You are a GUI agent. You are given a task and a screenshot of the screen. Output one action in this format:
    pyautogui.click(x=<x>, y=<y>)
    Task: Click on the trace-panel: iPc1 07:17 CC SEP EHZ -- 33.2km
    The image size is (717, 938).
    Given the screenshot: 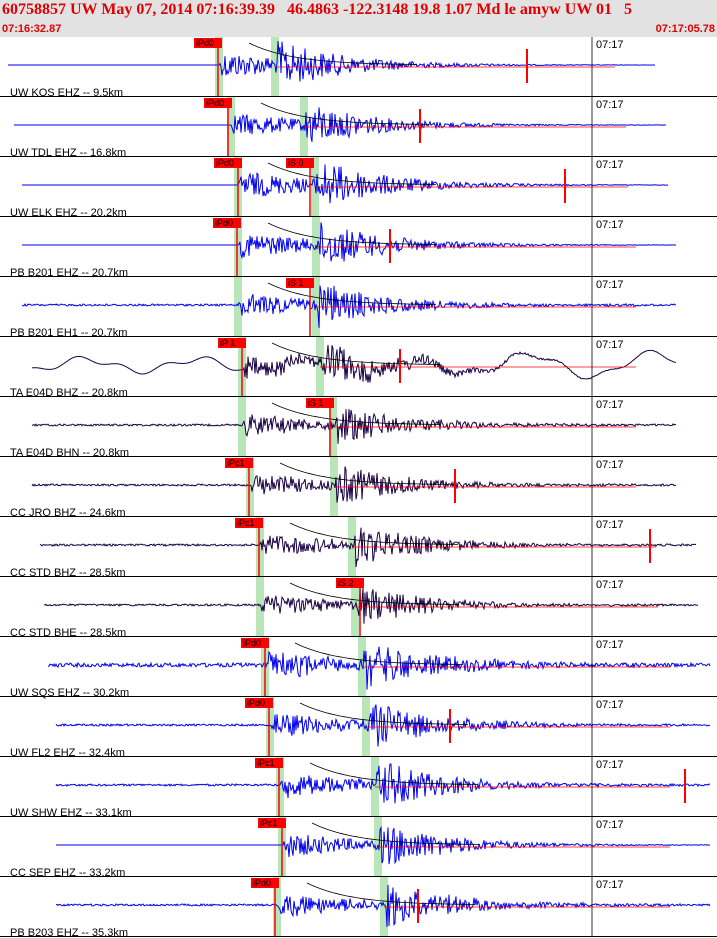 What is the action you would take?
    pyautogui.click(x=358, y=848)
    